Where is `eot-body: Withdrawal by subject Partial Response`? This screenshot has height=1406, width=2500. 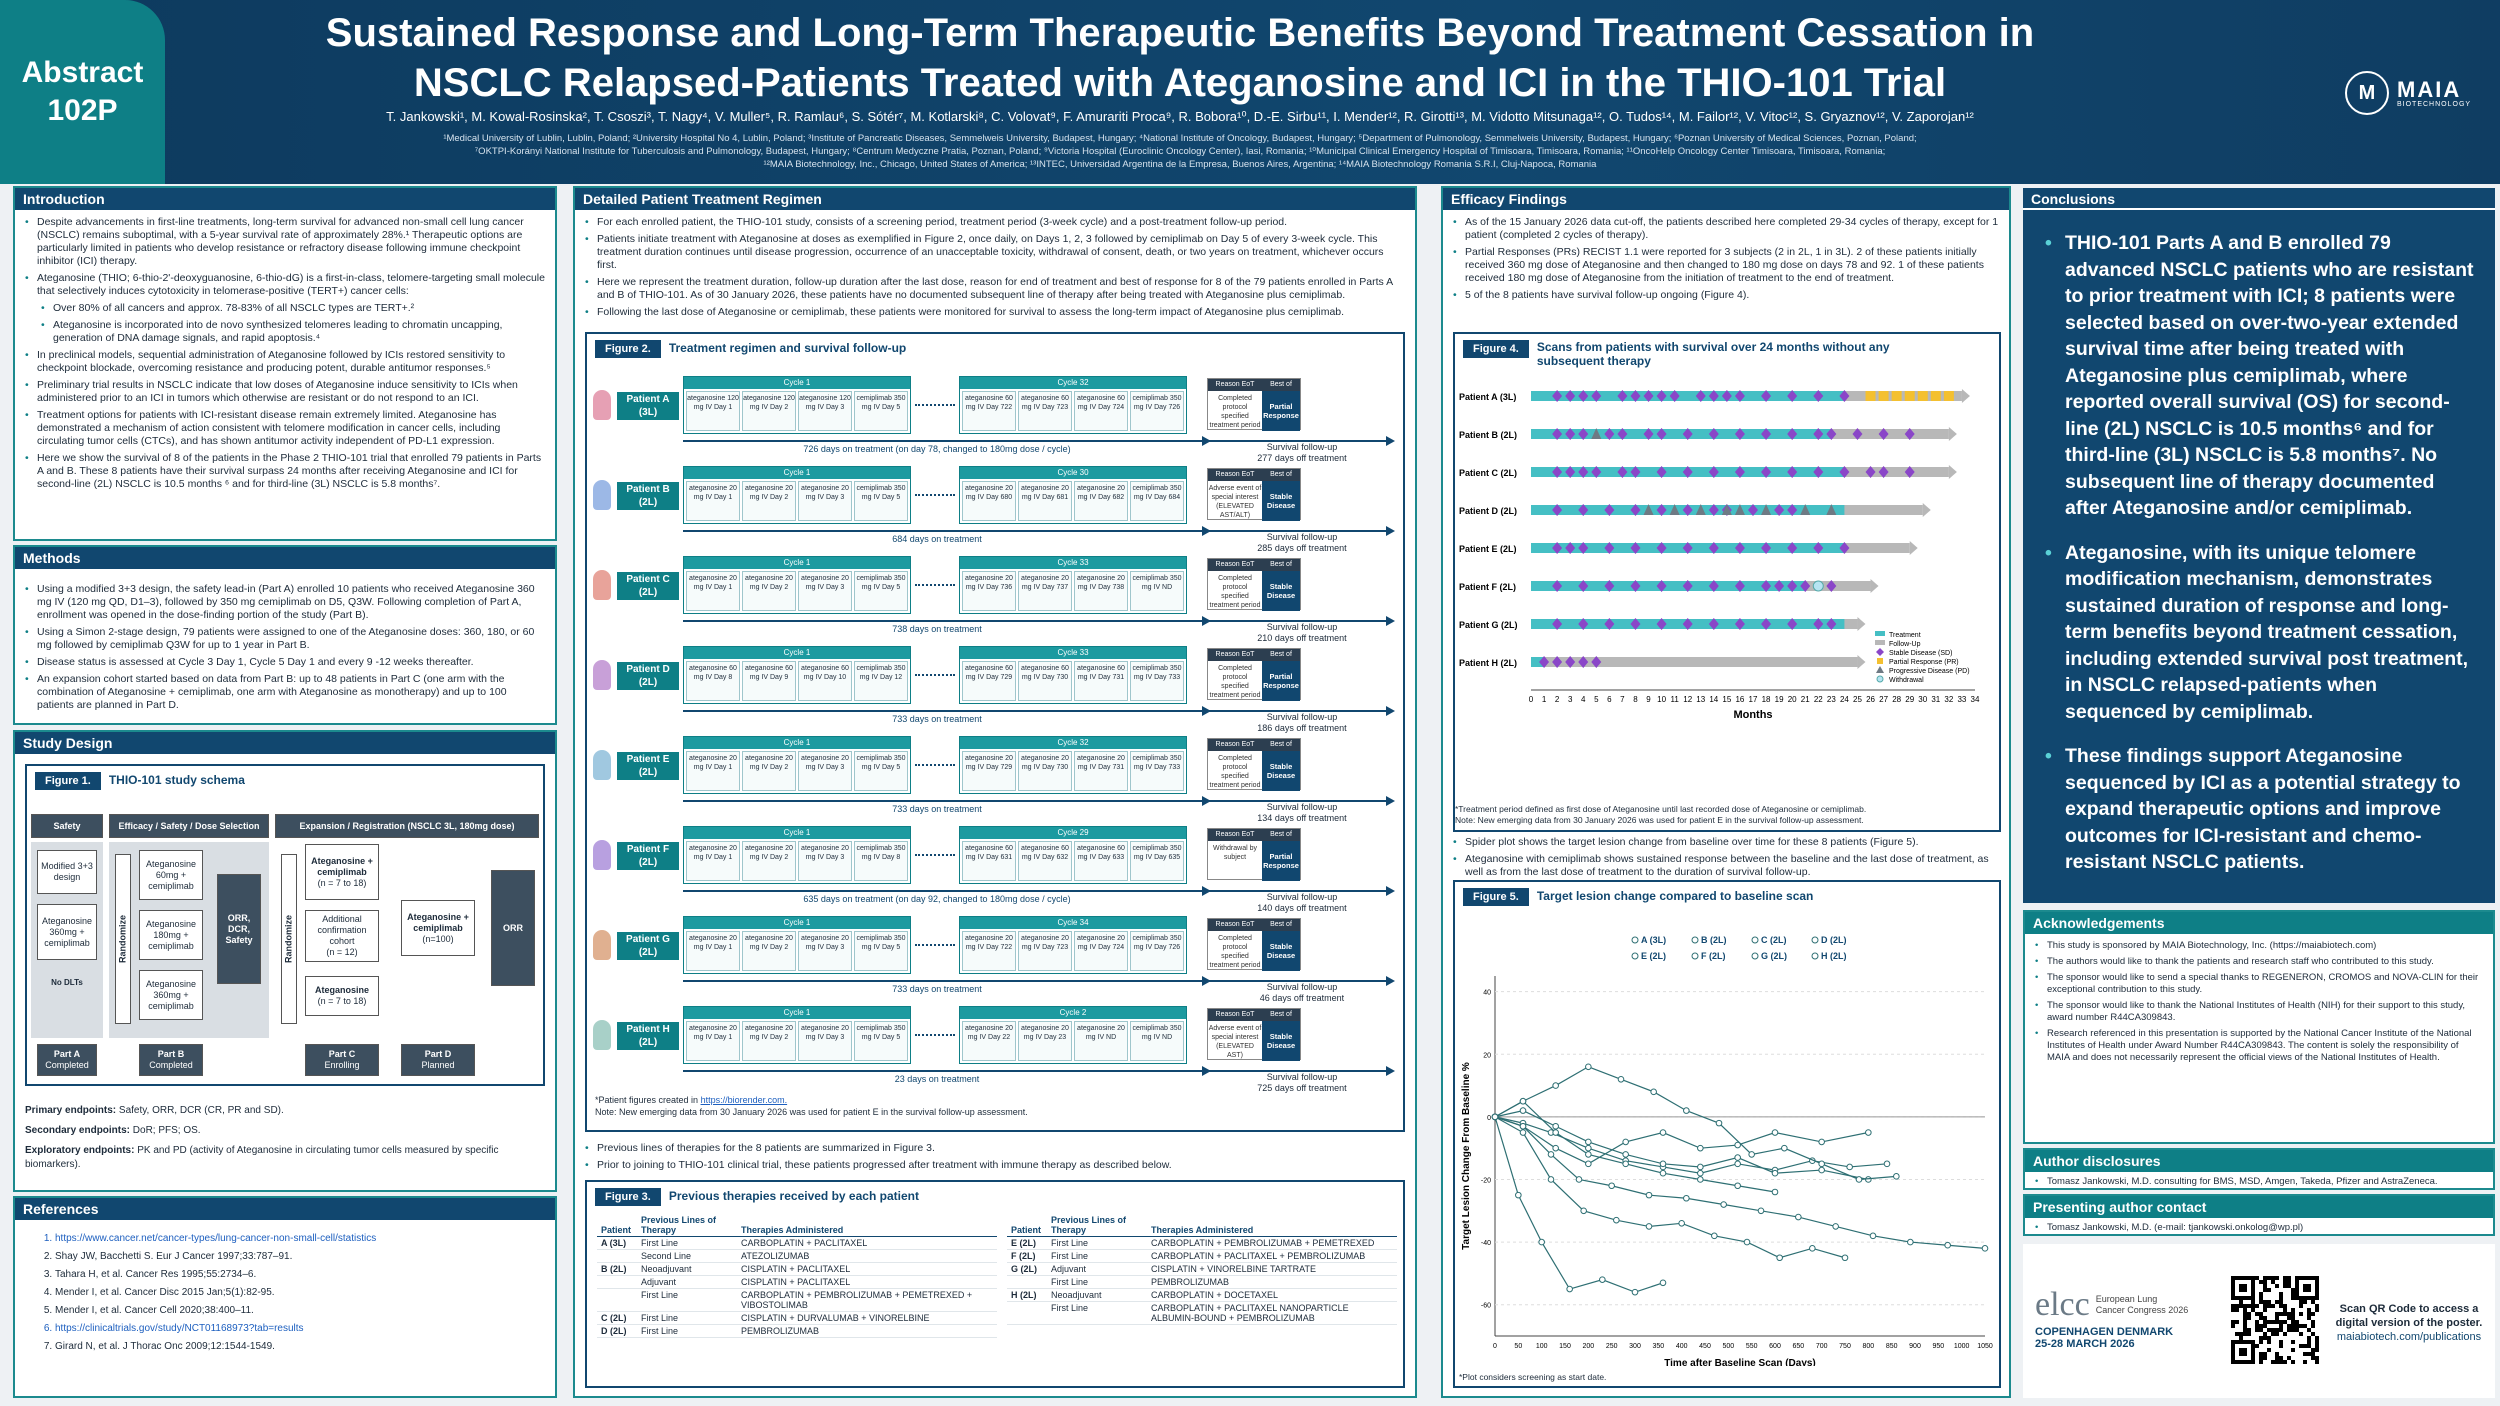 eot-body: Withdrawal by subject Partial Response is located at coordinates (1254, 861).